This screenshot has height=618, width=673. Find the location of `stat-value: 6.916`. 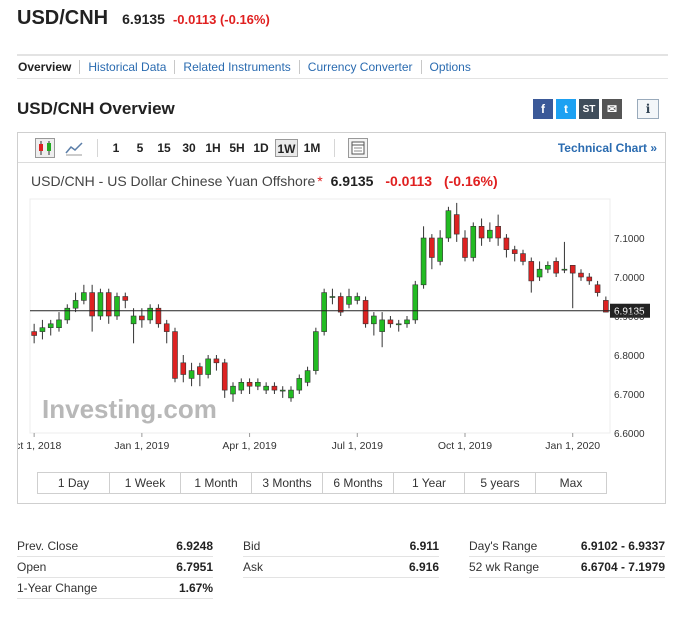

stat-value: 6.916 is located at coordinates (423, 567).